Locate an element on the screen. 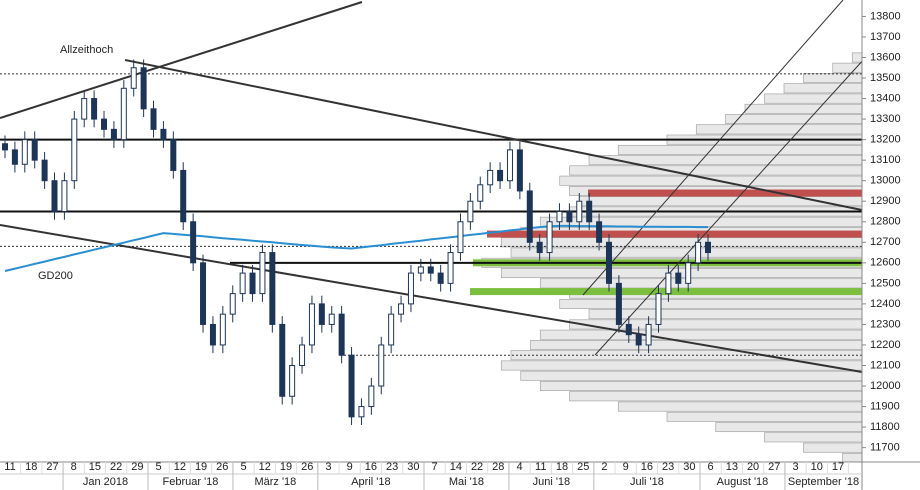  y-tick-label: 12900 is located at coordinates (885, 201).